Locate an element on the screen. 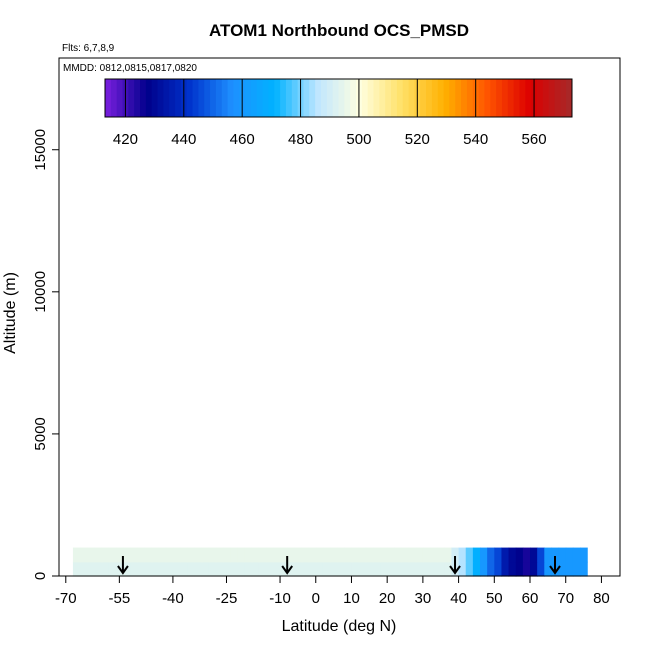  colorbar-frame is located at coordinates (338, 98).